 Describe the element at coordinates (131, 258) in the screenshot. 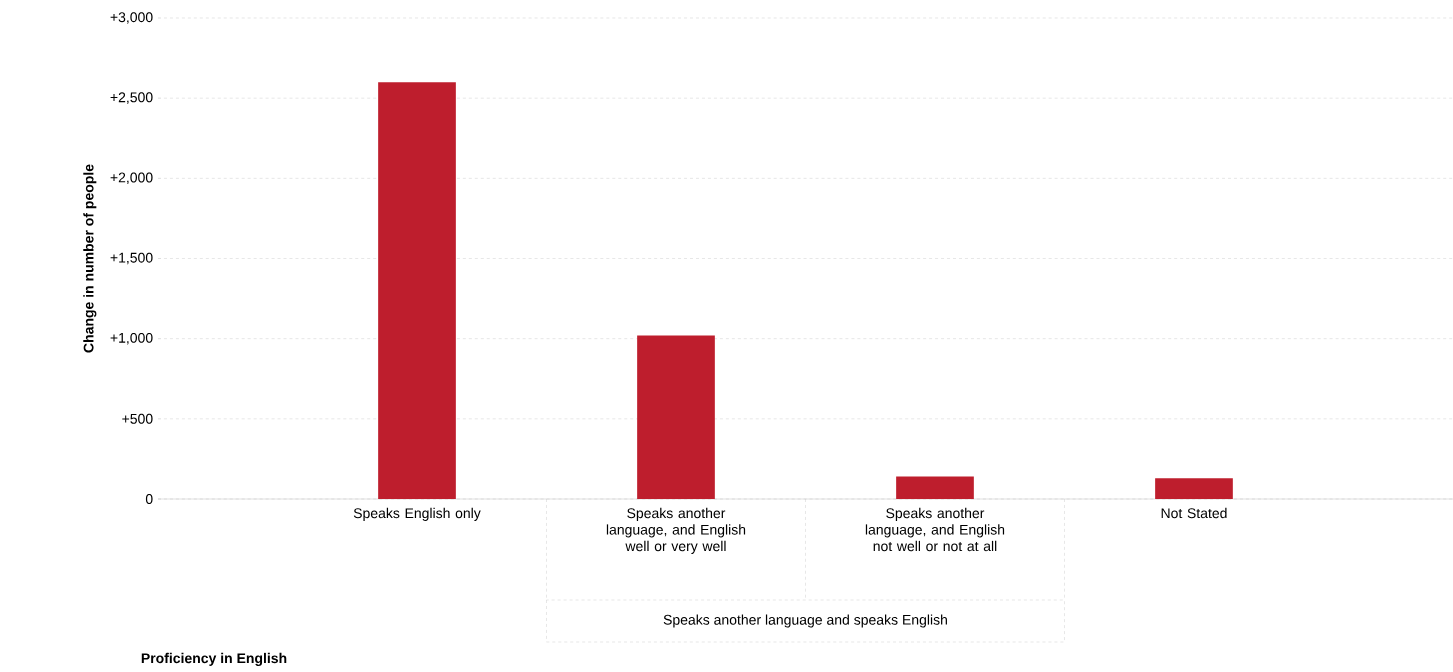

I see `y-tick-label: +1,500` at that location.